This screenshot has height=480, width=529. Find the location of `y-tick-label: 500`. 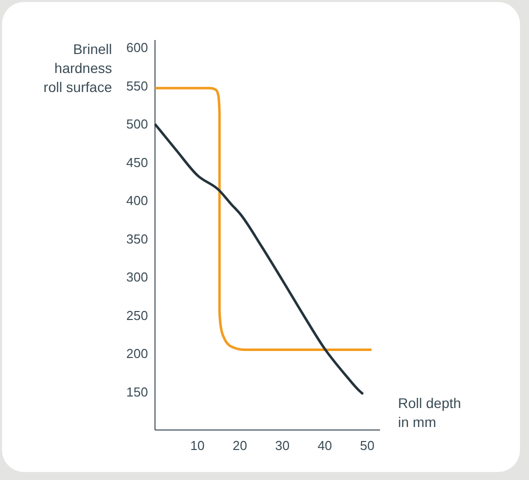

y-tick-label: 500 is located at coordinates (137, 124).